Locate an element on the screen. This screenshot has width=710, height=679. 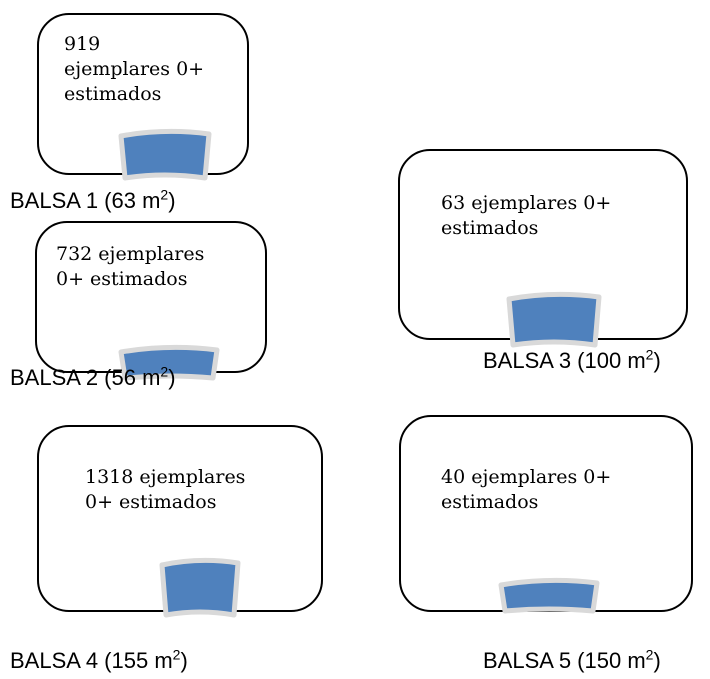
pond-balsa-2-label: BALSA 2 (56 m2) is located at coordinates (93, 376).